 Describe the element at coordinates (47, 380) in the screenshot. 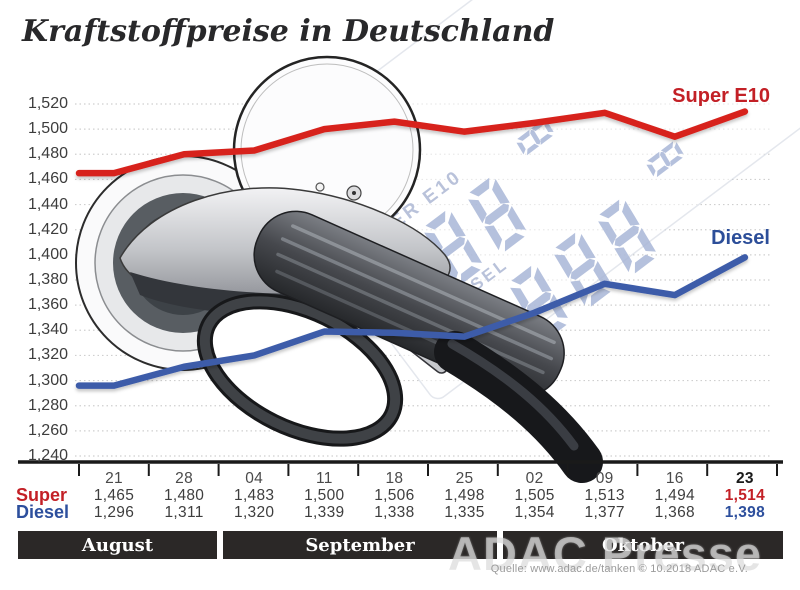

I see `y-axis-tick-label: 1,300` at that location.